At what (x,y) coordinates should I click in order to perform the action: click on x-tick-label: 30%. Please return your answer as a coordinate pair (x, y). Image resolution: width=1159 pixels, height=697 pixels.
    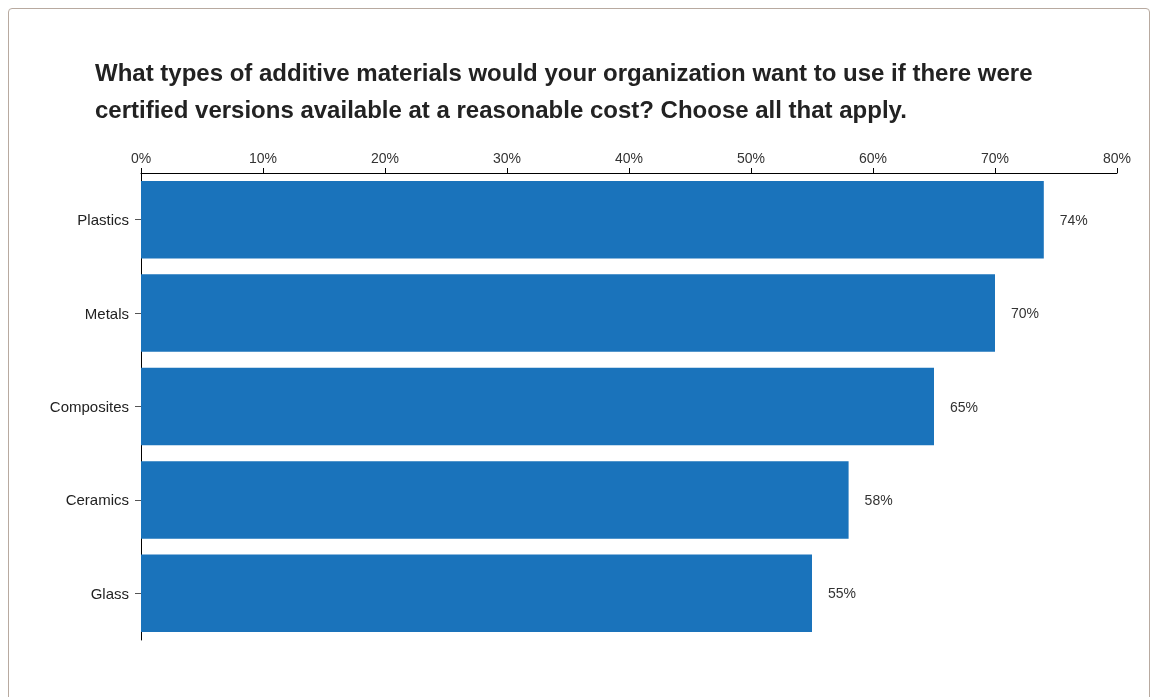
    Looking at the image, I should click on (507, 158).